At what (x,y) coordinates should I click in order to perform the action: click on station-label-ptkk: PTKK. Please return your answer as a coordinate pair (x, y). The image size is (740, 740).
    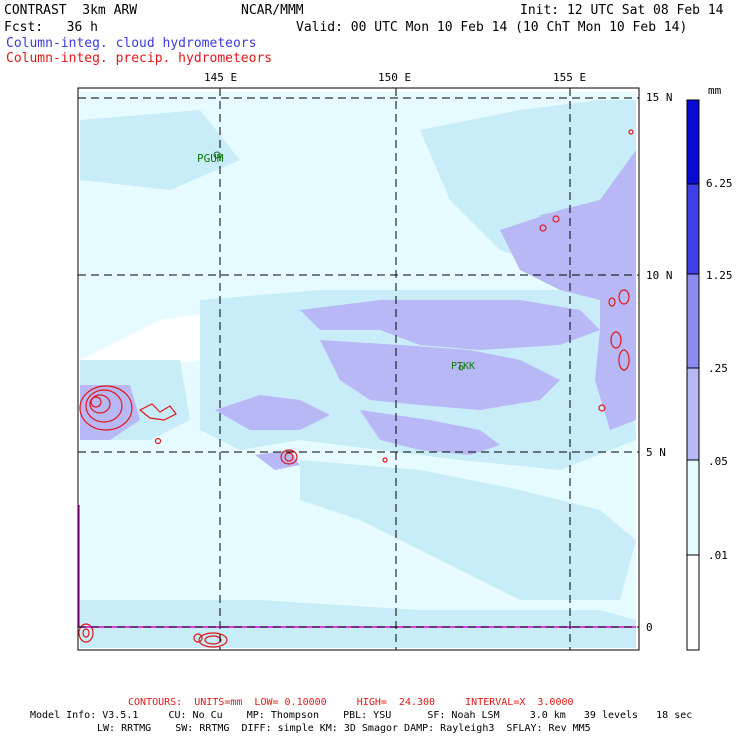
    Looking at the image, I should click on (463, 366).